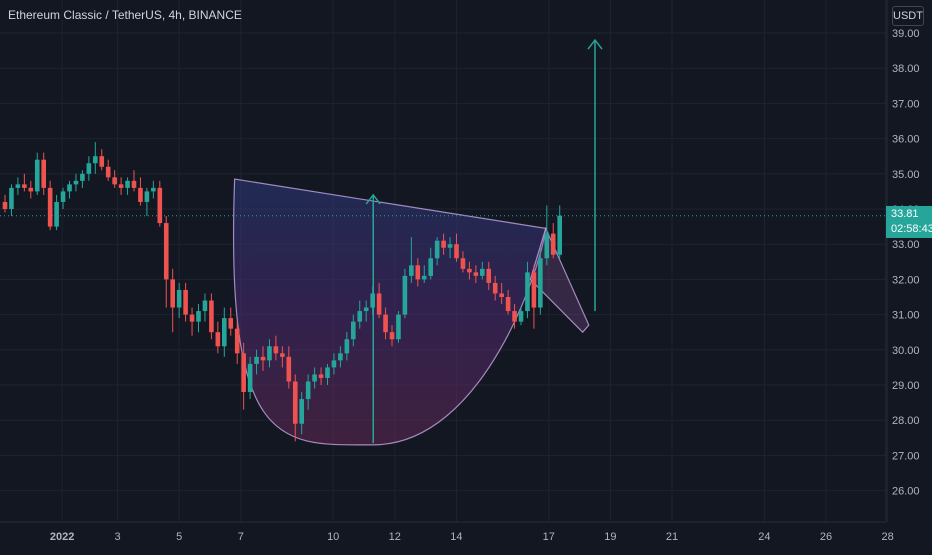  Describe the element at coordinates (826, 537) in the screenshot. I see `x-tick-label: 26` at that location.